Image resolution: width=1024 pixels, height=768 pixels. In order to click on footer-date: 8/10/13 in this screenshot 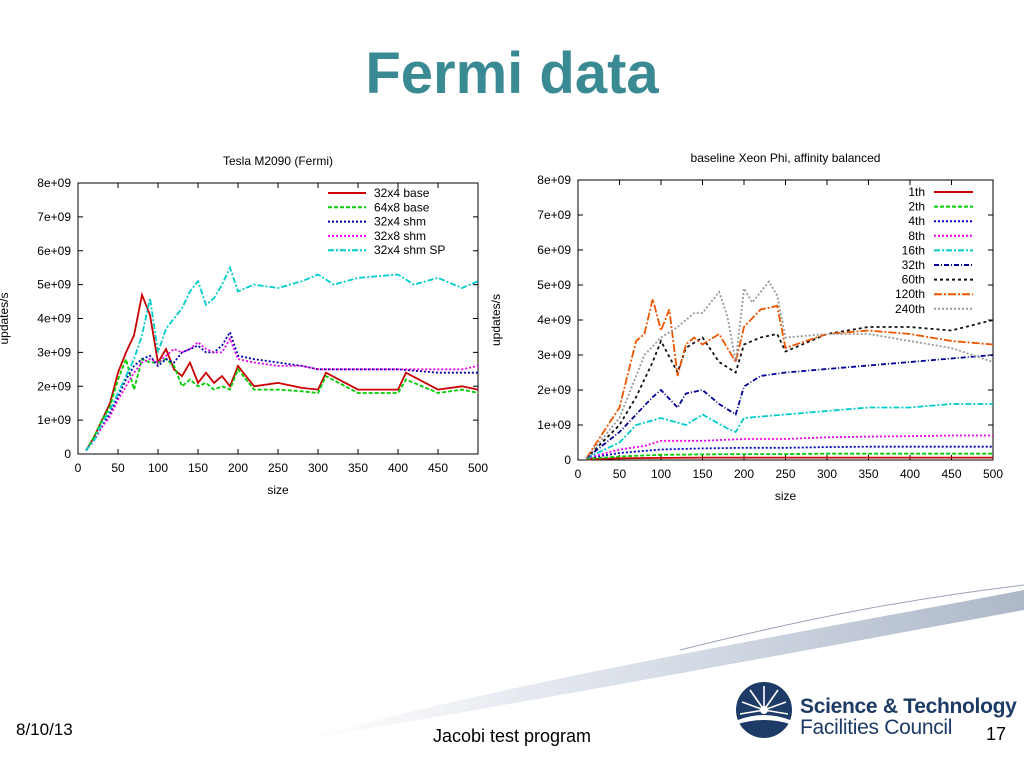, I will do `click(44, 729)`.